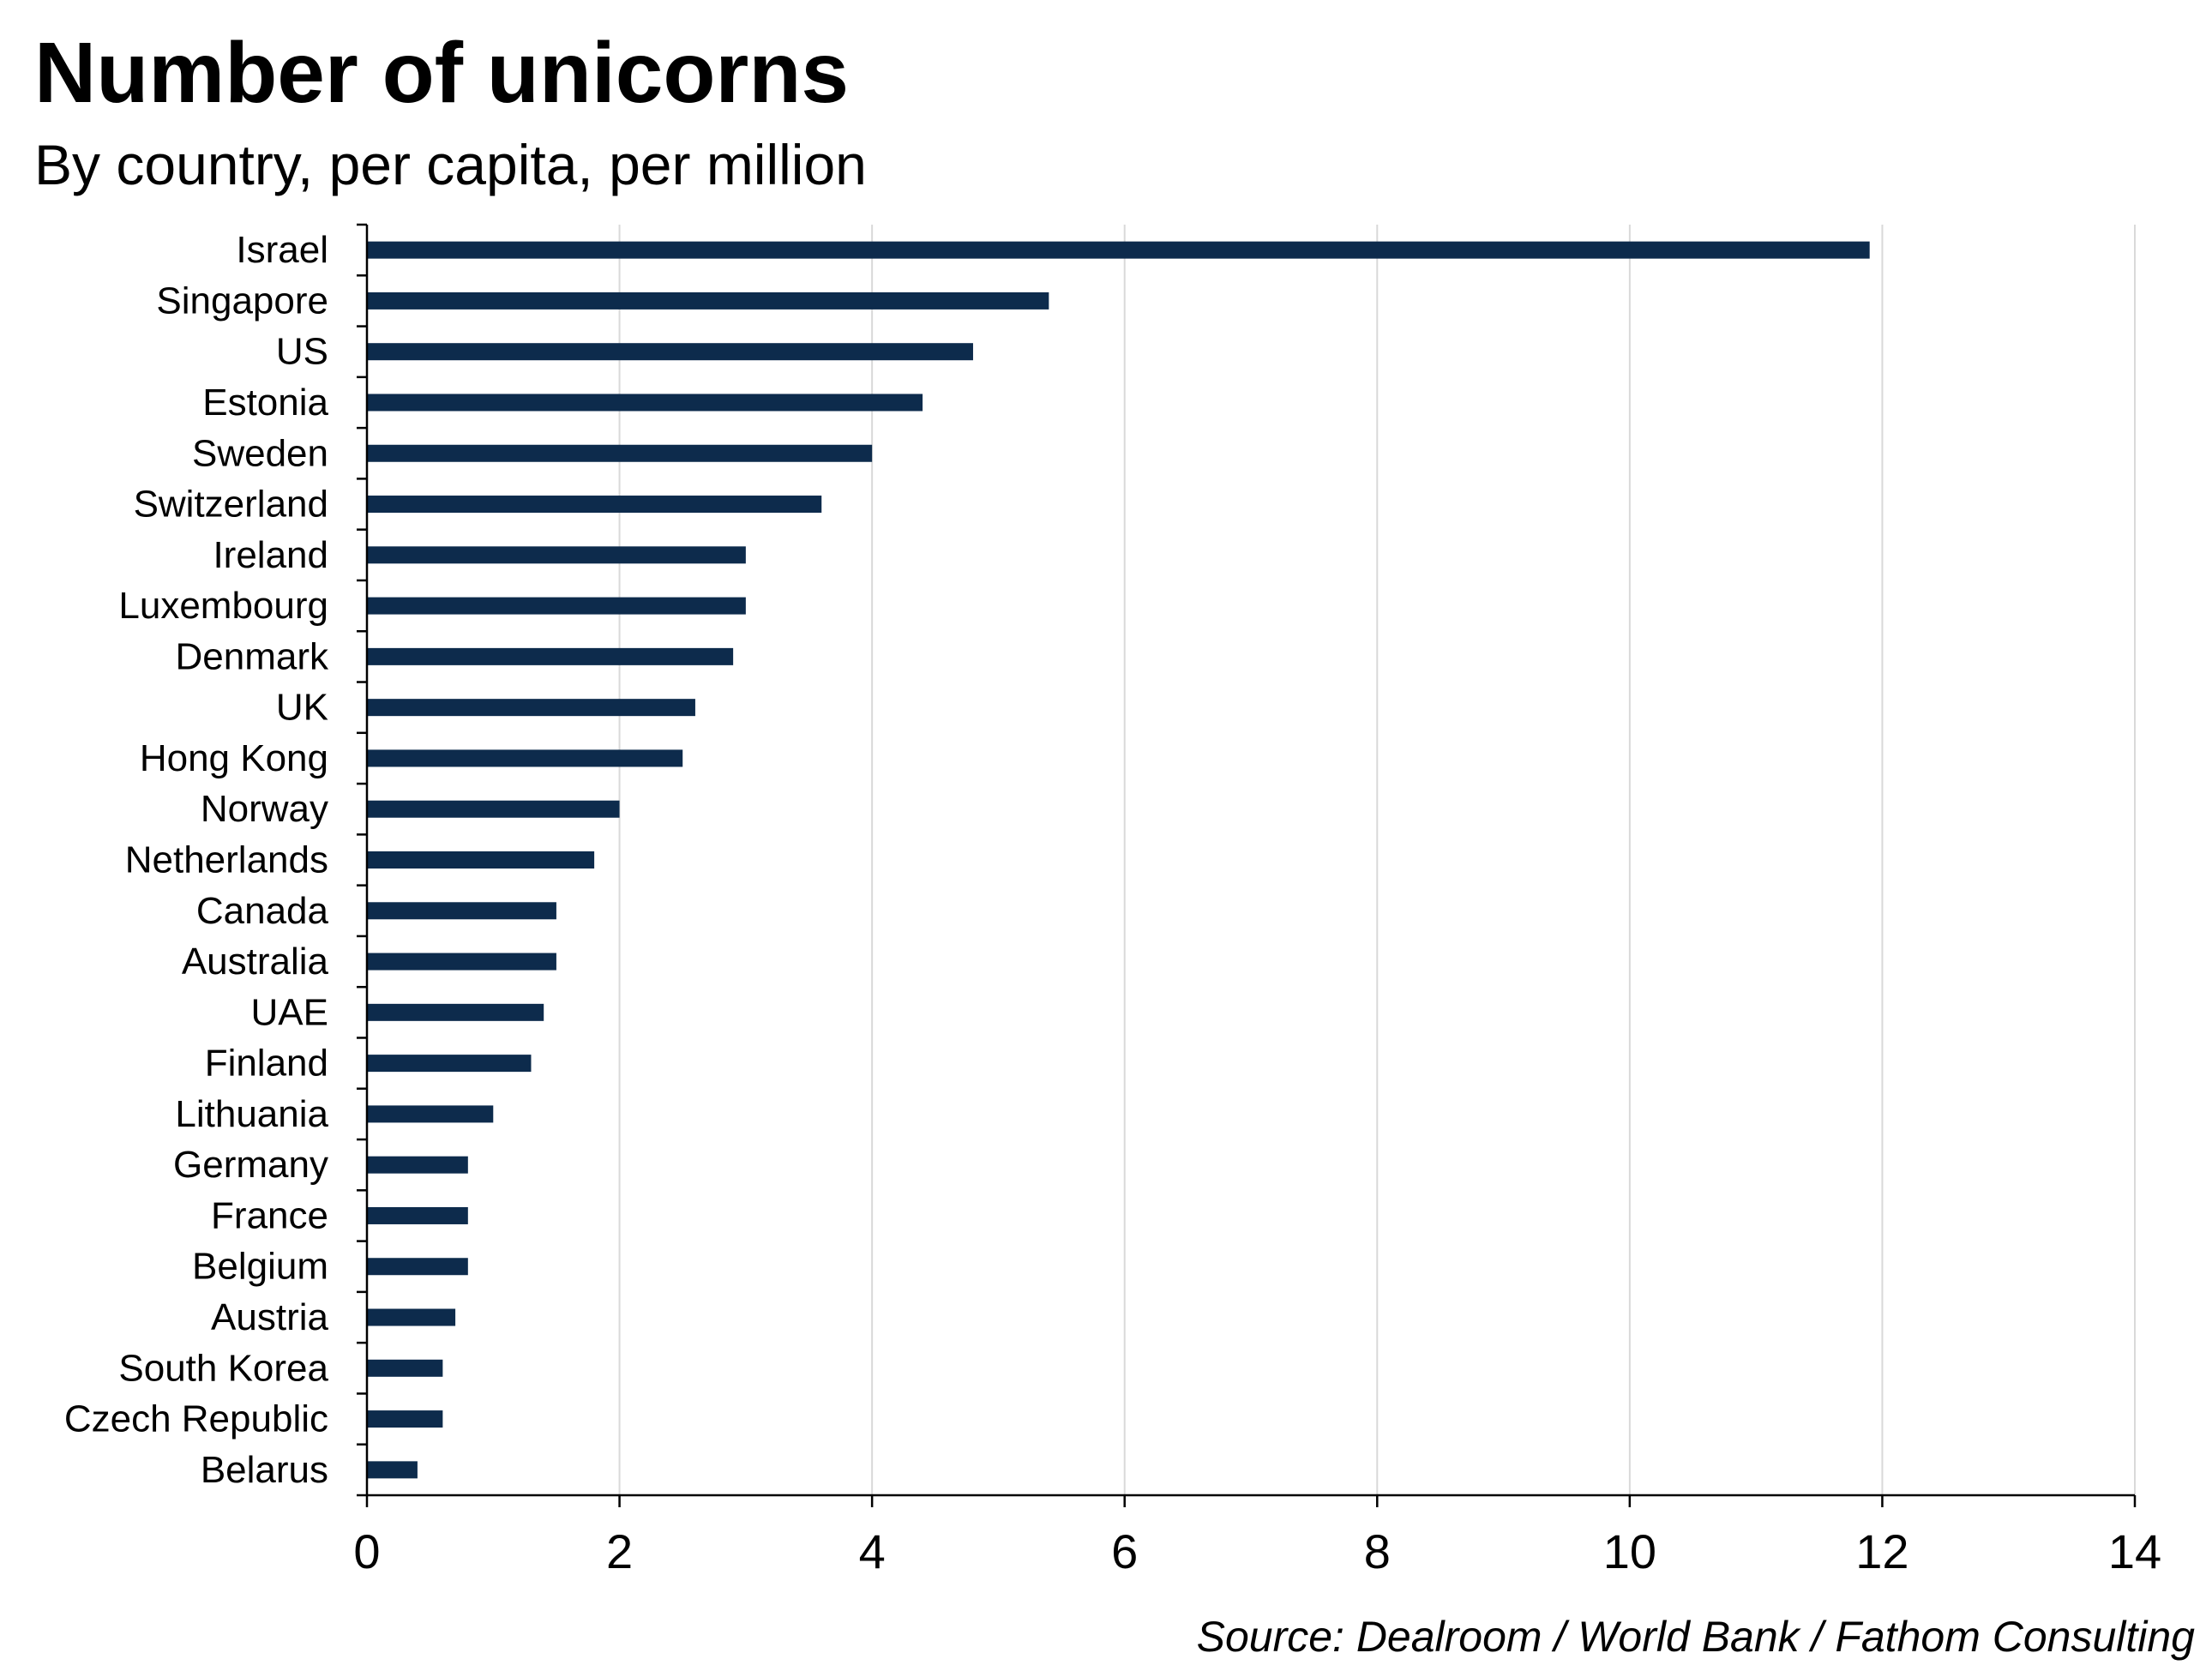 The image size is (2212, 1671). I want to click on category-label: Denmark, so click(252, 656).